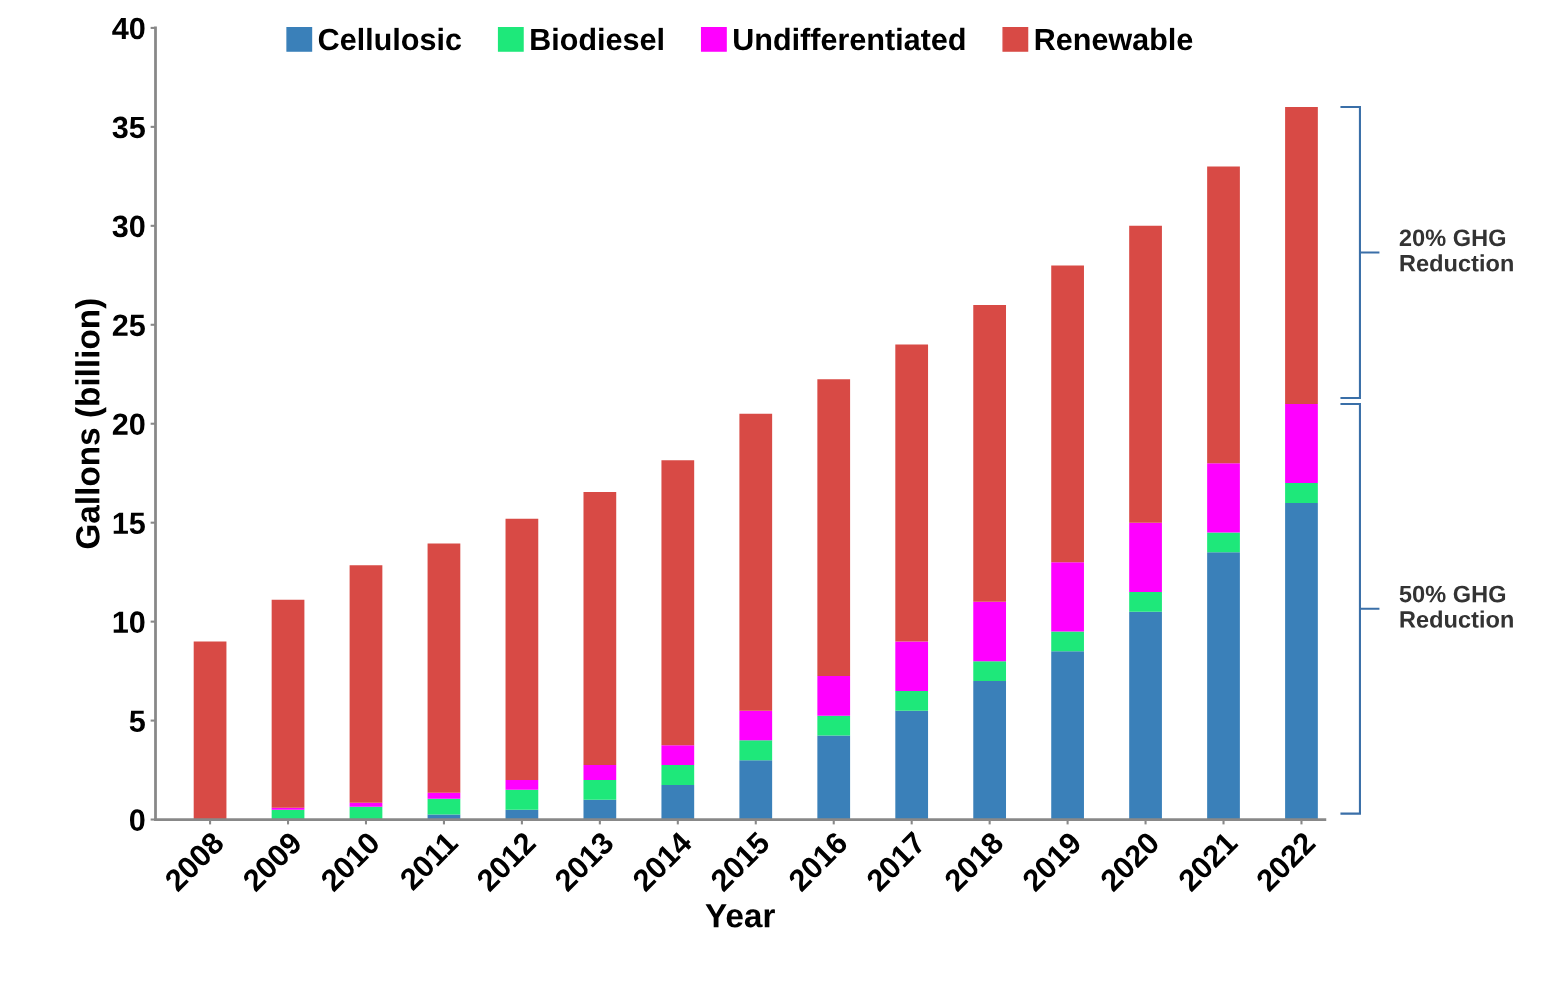 The width and height of the screenshot is (1555, 997). What do you see at coordinates (1456, 606) in the screenshot?
I see `text: 50% GHG Reduction` at bounding box center [1456, 606].